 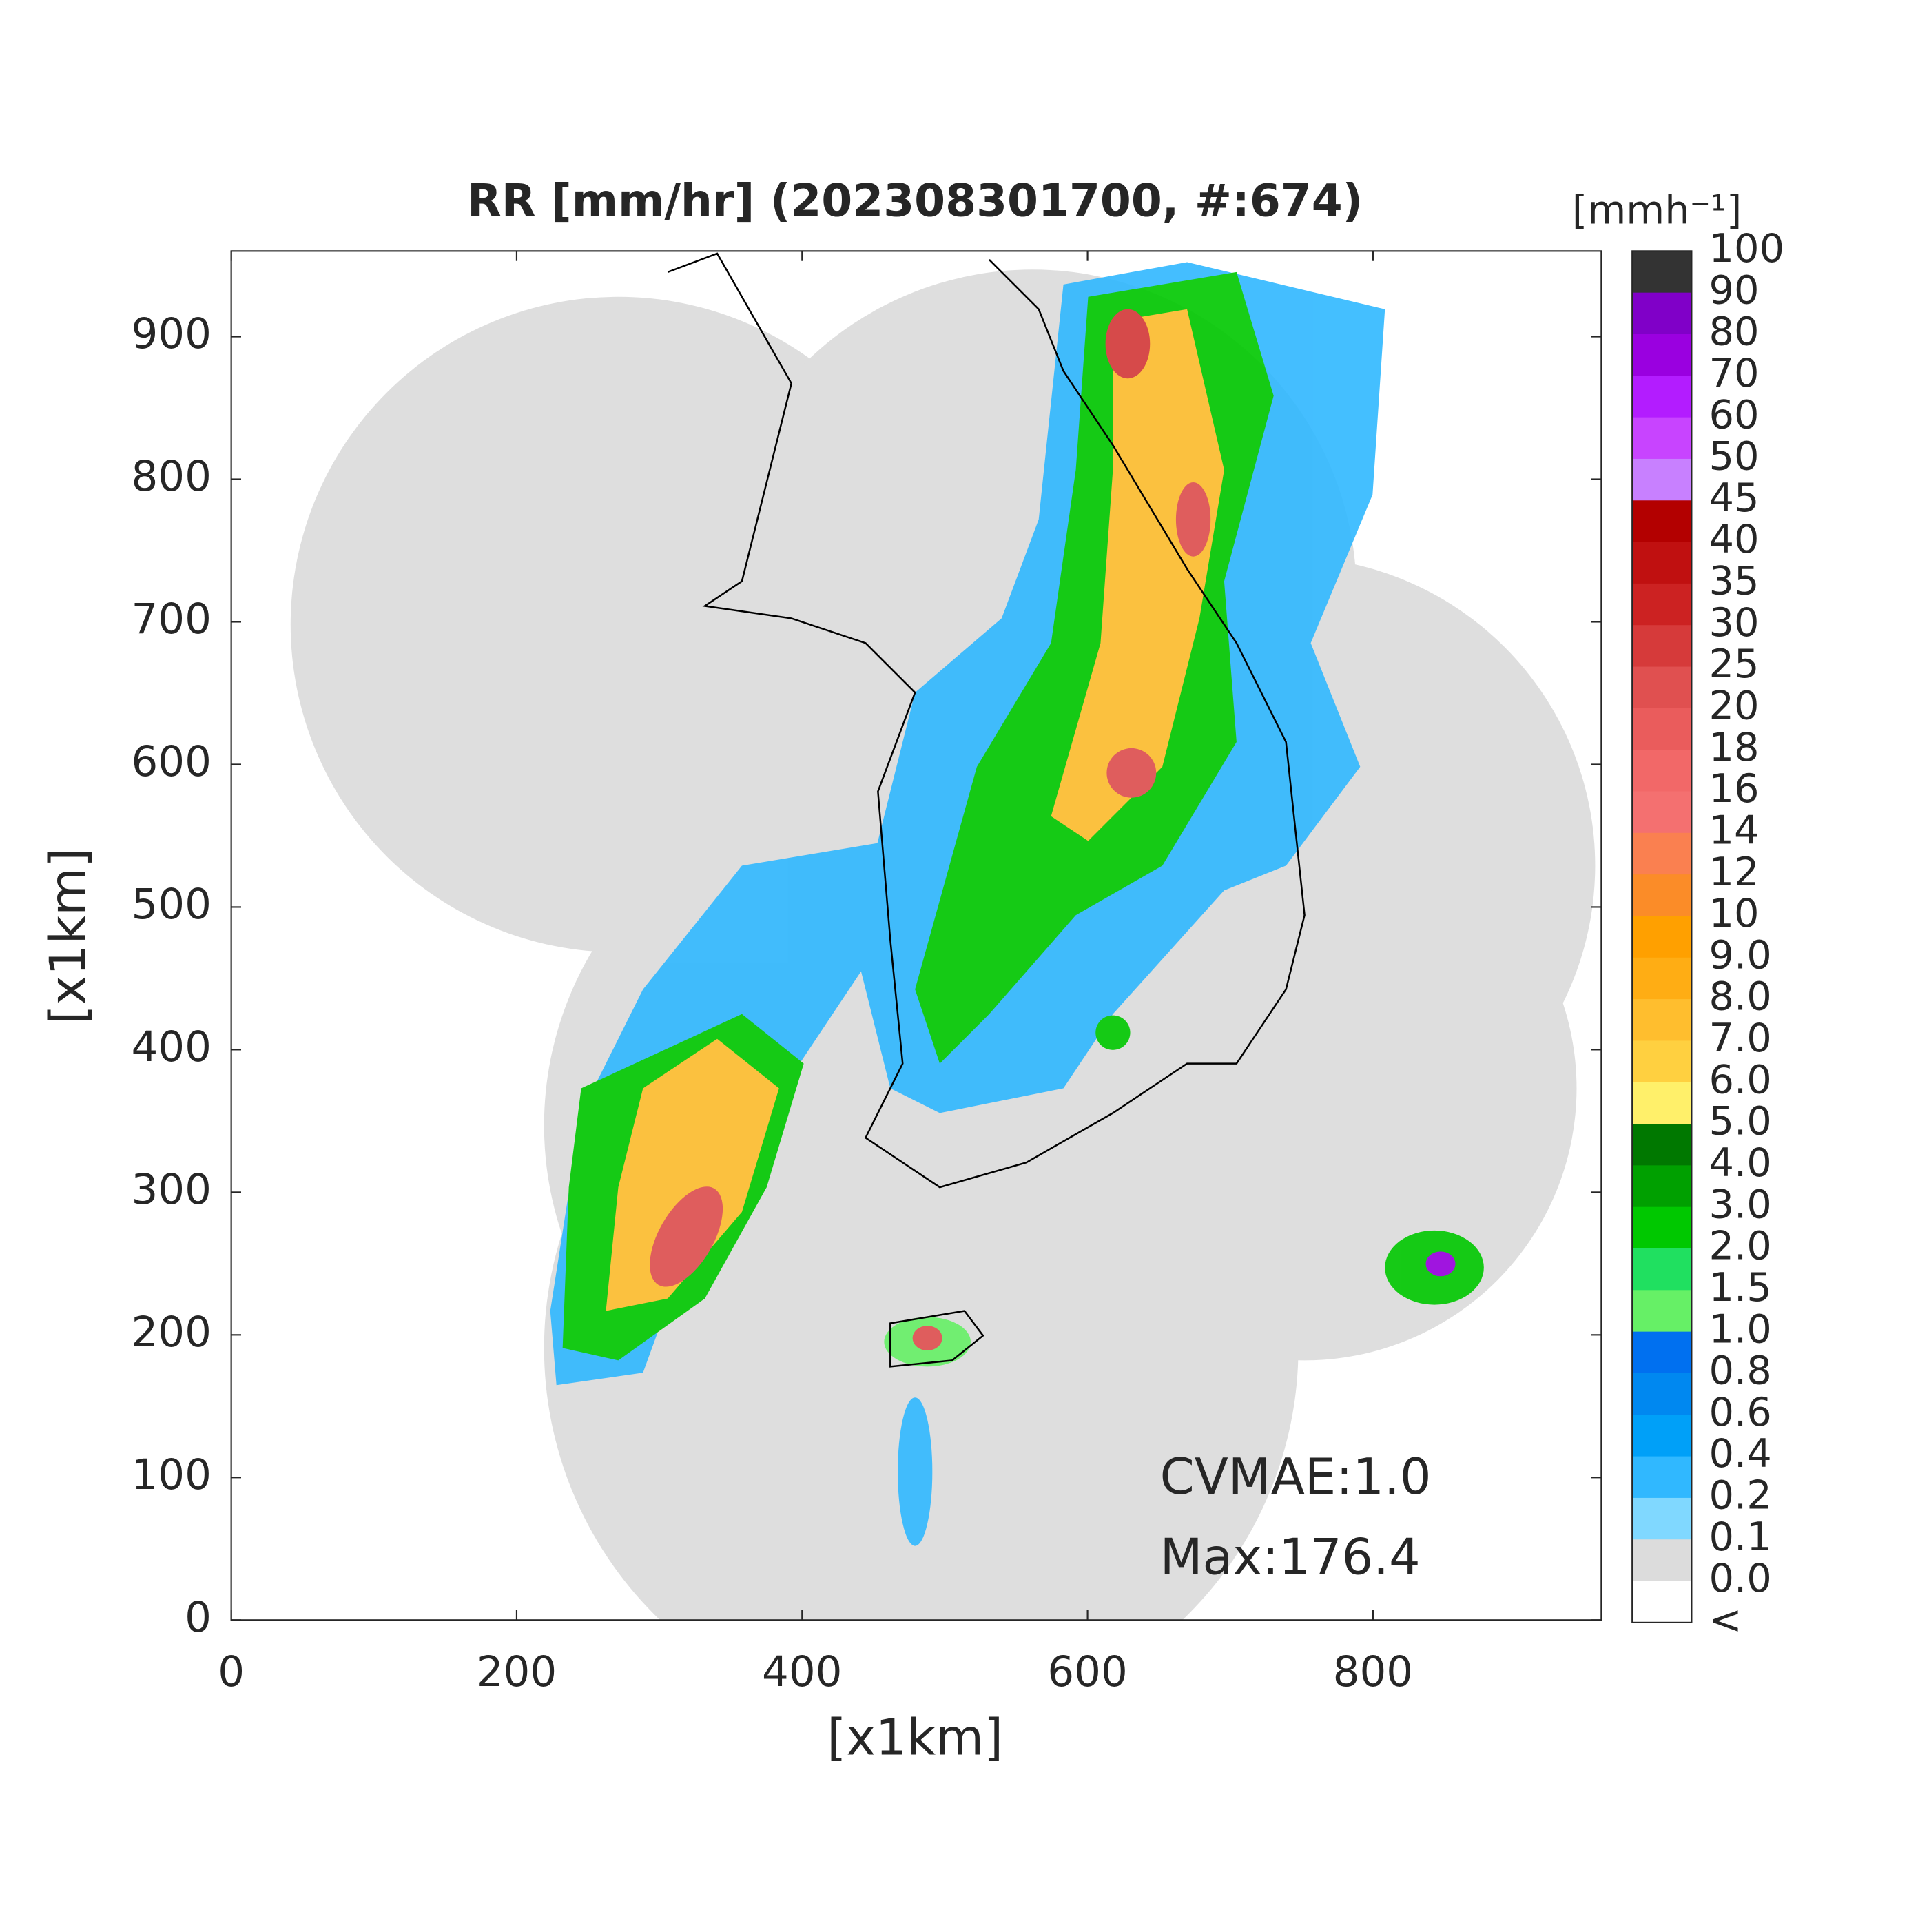 I want to click on colorbar-label: 70, so click(x=1734, y=373).